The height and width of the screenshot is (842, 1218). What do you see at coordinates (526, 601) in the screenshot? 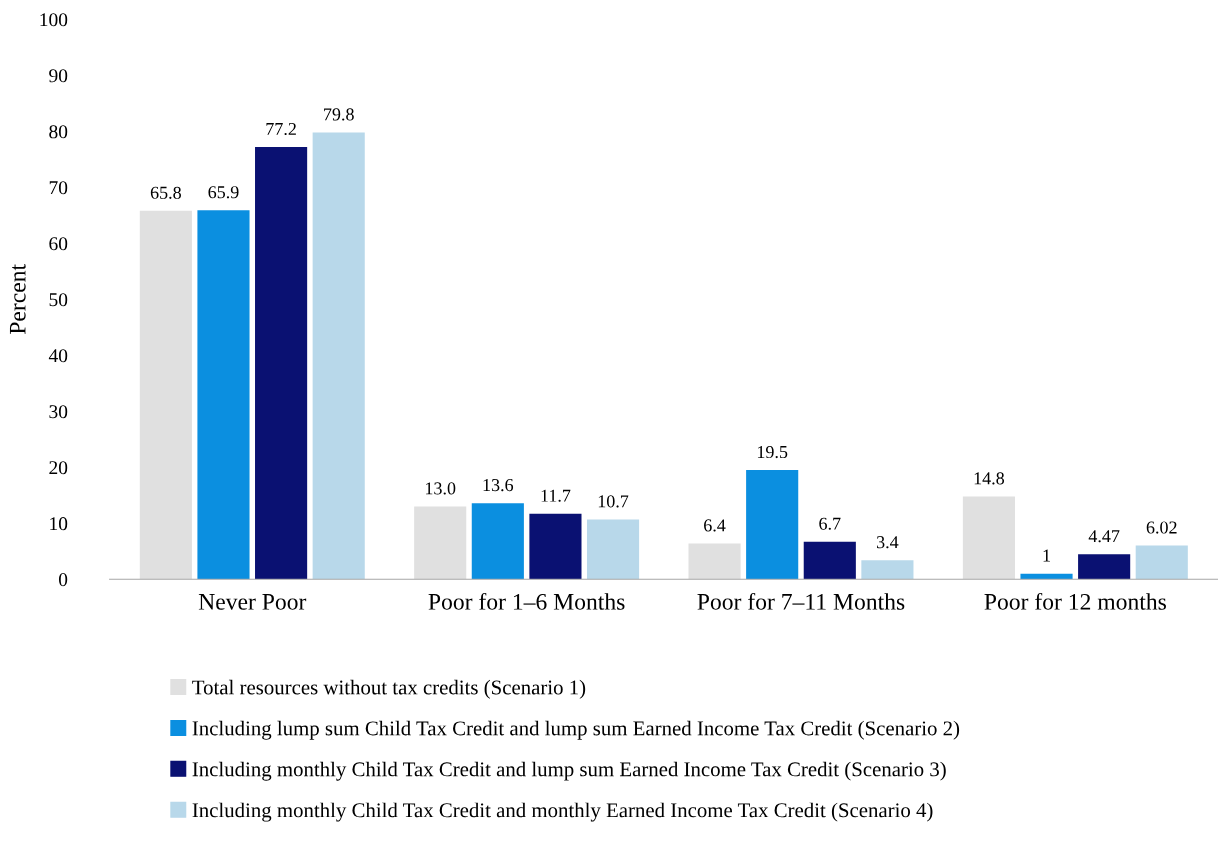
I see `x-tick-label: Poor for 1–6 Months` at bounding box center [526, 601].